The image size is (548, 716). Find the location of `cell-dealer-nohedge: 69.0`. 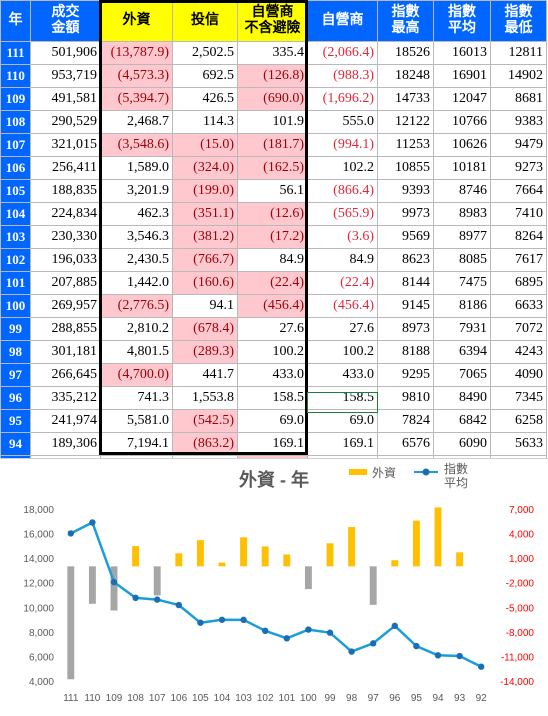

cell-dealer-nohedge: 69.0 is located at coordinates (272, 421).